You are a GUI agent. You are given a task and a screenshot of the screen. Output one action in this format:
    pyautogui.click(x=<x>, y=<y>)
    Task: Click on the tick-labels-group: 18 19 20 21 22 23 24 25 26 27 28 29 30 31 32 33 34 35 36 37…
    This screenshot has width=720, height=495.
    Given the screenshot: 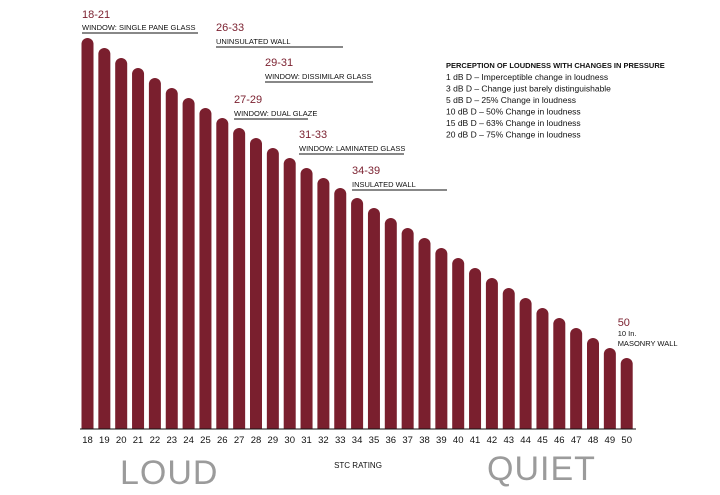 What is the action you would take?
    pyautogui.click(x=357, y=440)
    